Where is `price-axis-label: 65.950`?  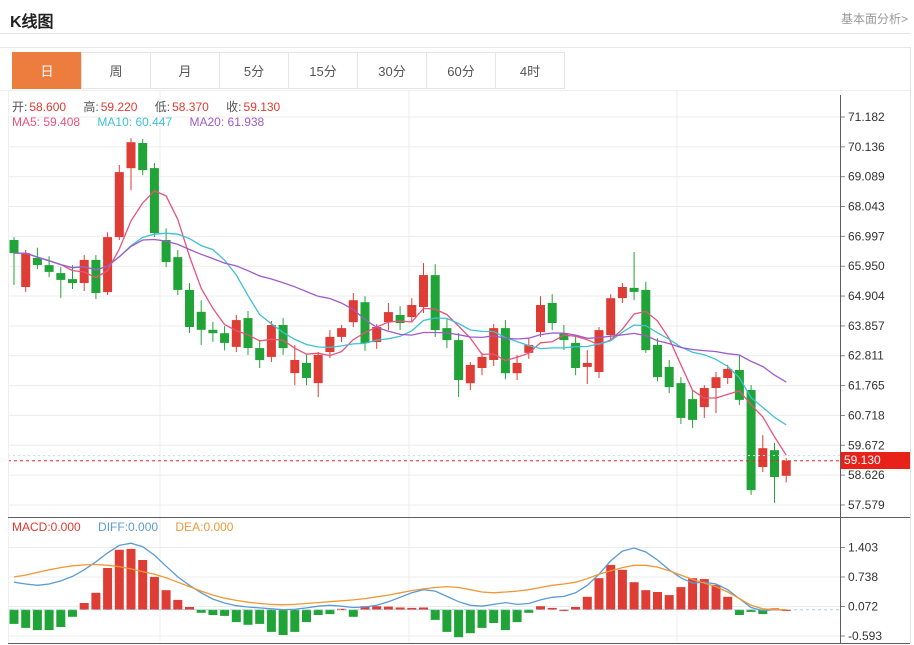
price-axis-label: 65.950 is located at coordinates (866, 266).